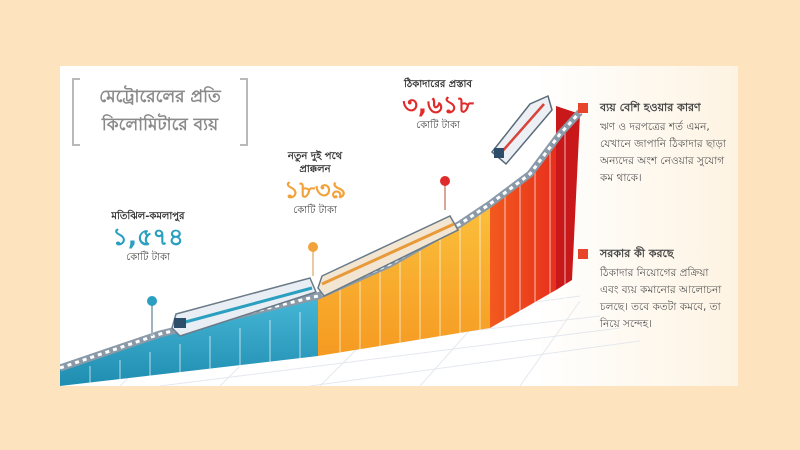 This screenshot has width=800, height=450. What do you see at coordinates (388, 256) in the screenshot?
I see `orange-train` at bounding box center [388, 256].